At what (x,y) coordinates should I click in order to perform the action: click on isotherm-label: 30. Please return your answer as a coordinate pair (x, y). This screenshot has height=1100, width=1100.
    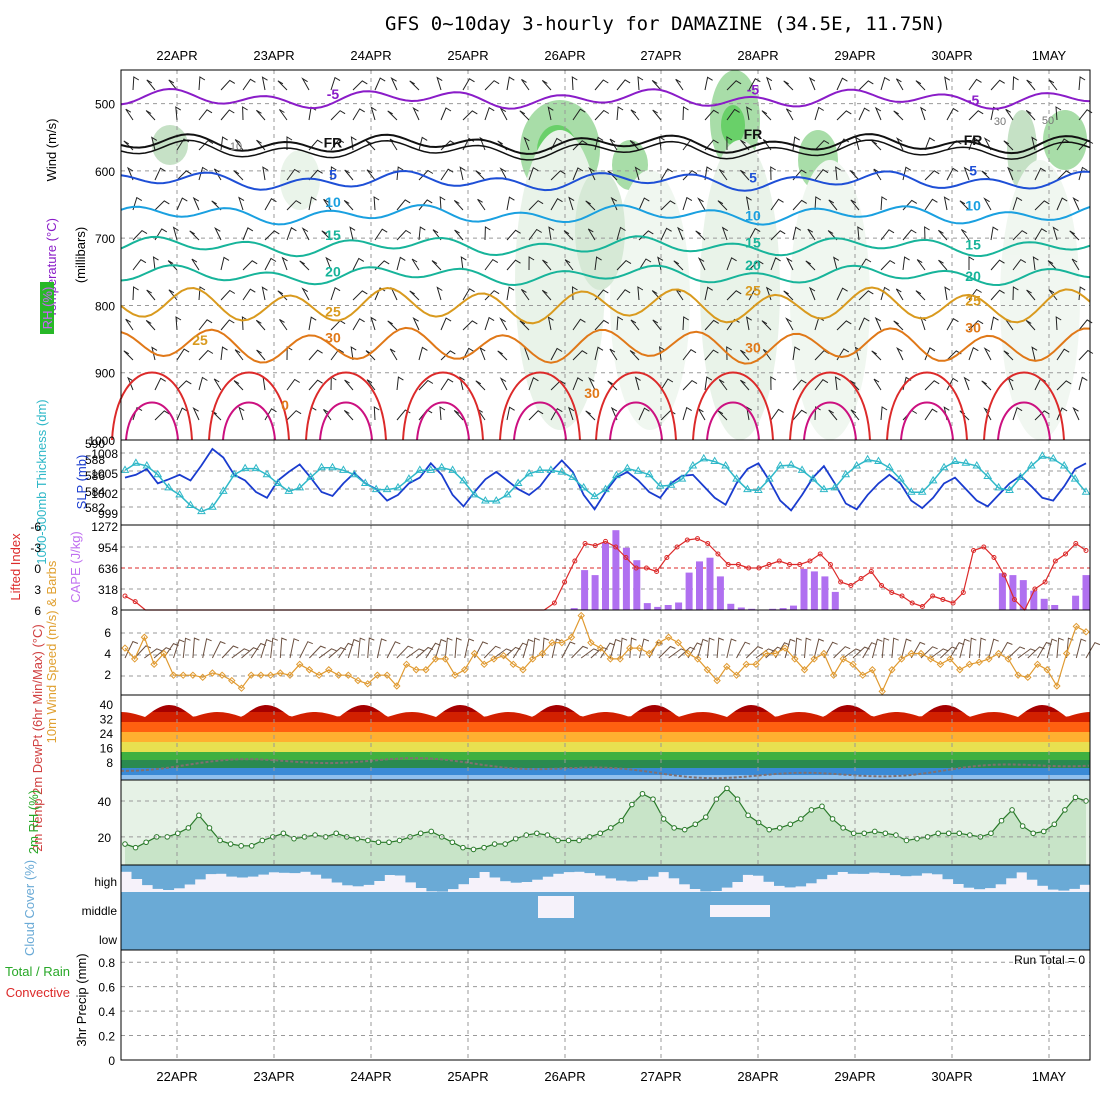
    Looking at the image, I should click on (753, 347).